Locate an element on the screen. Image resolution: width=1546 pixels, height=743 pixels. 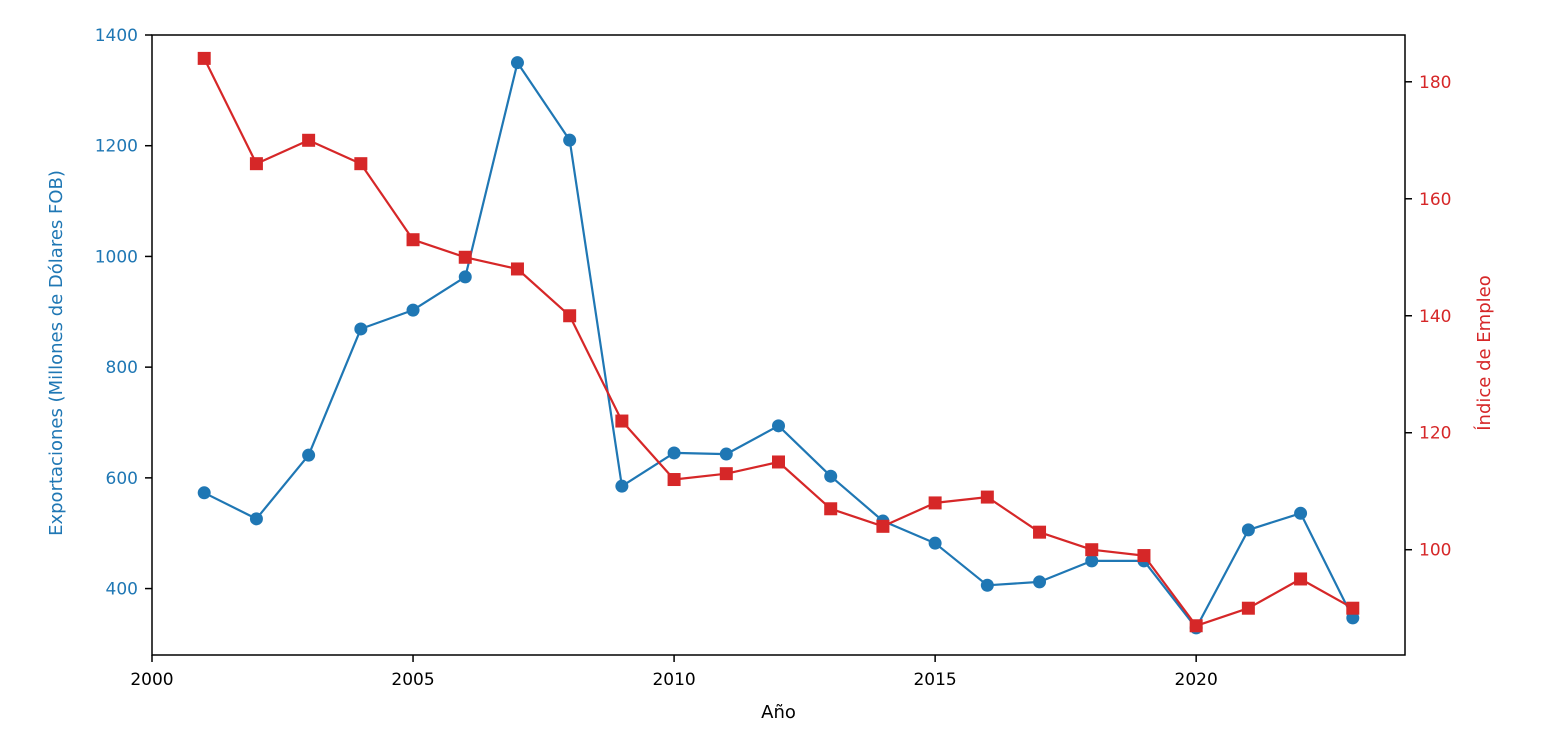
y-right-tick-label: 100 is located at coordinates (1435, 551).